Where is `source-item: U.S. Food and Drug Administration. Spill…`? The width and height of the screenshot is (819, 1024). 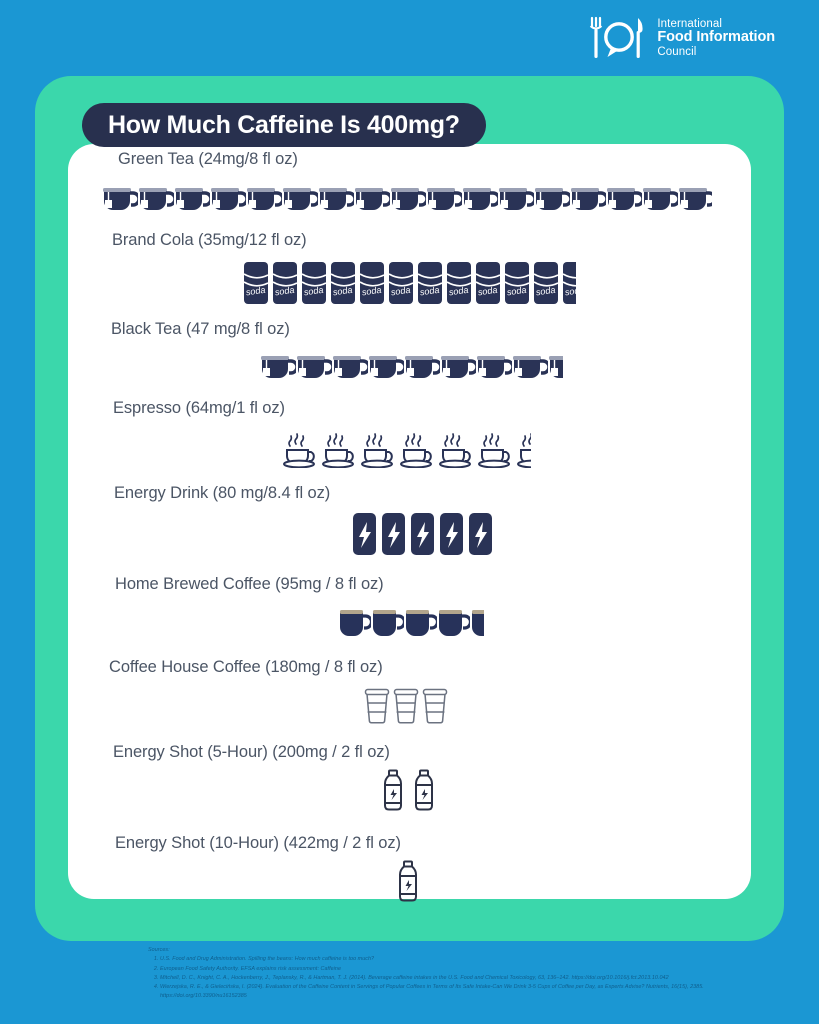 source-item: U.S. Food and Drug Administration. Spill… is located at coordinates (434, 959).